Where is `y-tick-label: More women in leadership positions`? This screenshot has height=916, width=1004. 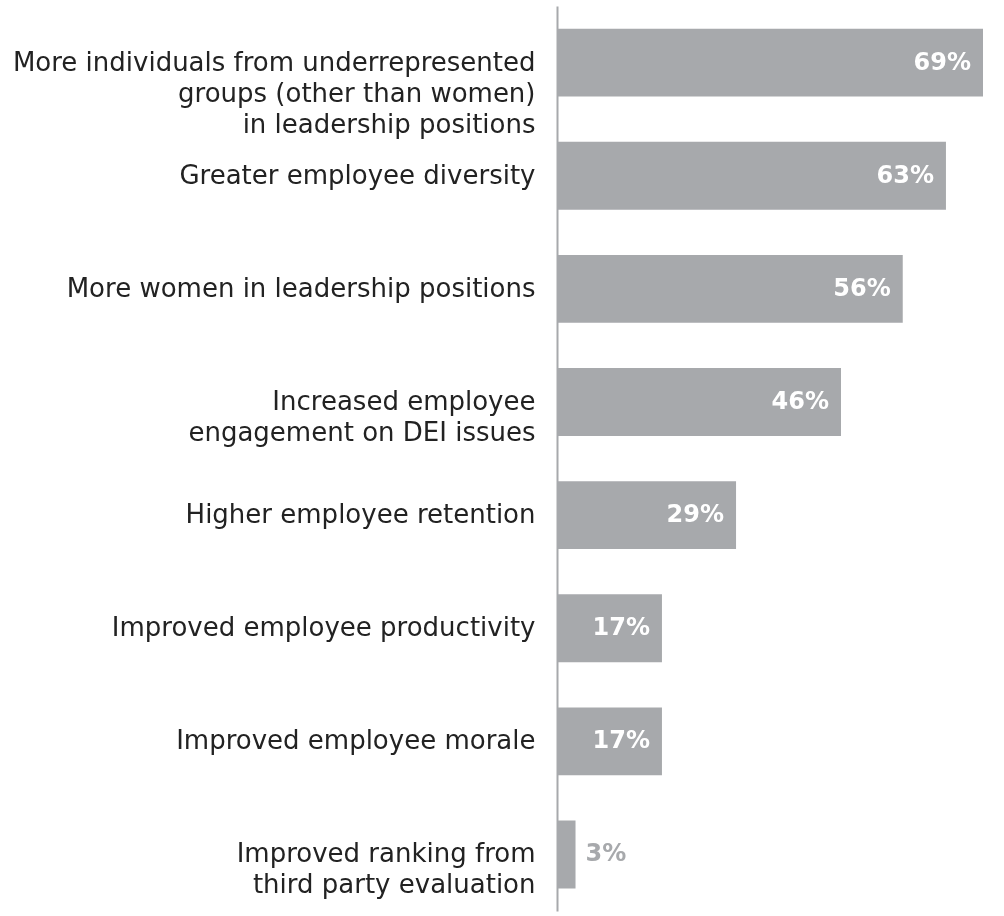 y-tick-label: More women in leadership positions is located at coordinates (301, 287).